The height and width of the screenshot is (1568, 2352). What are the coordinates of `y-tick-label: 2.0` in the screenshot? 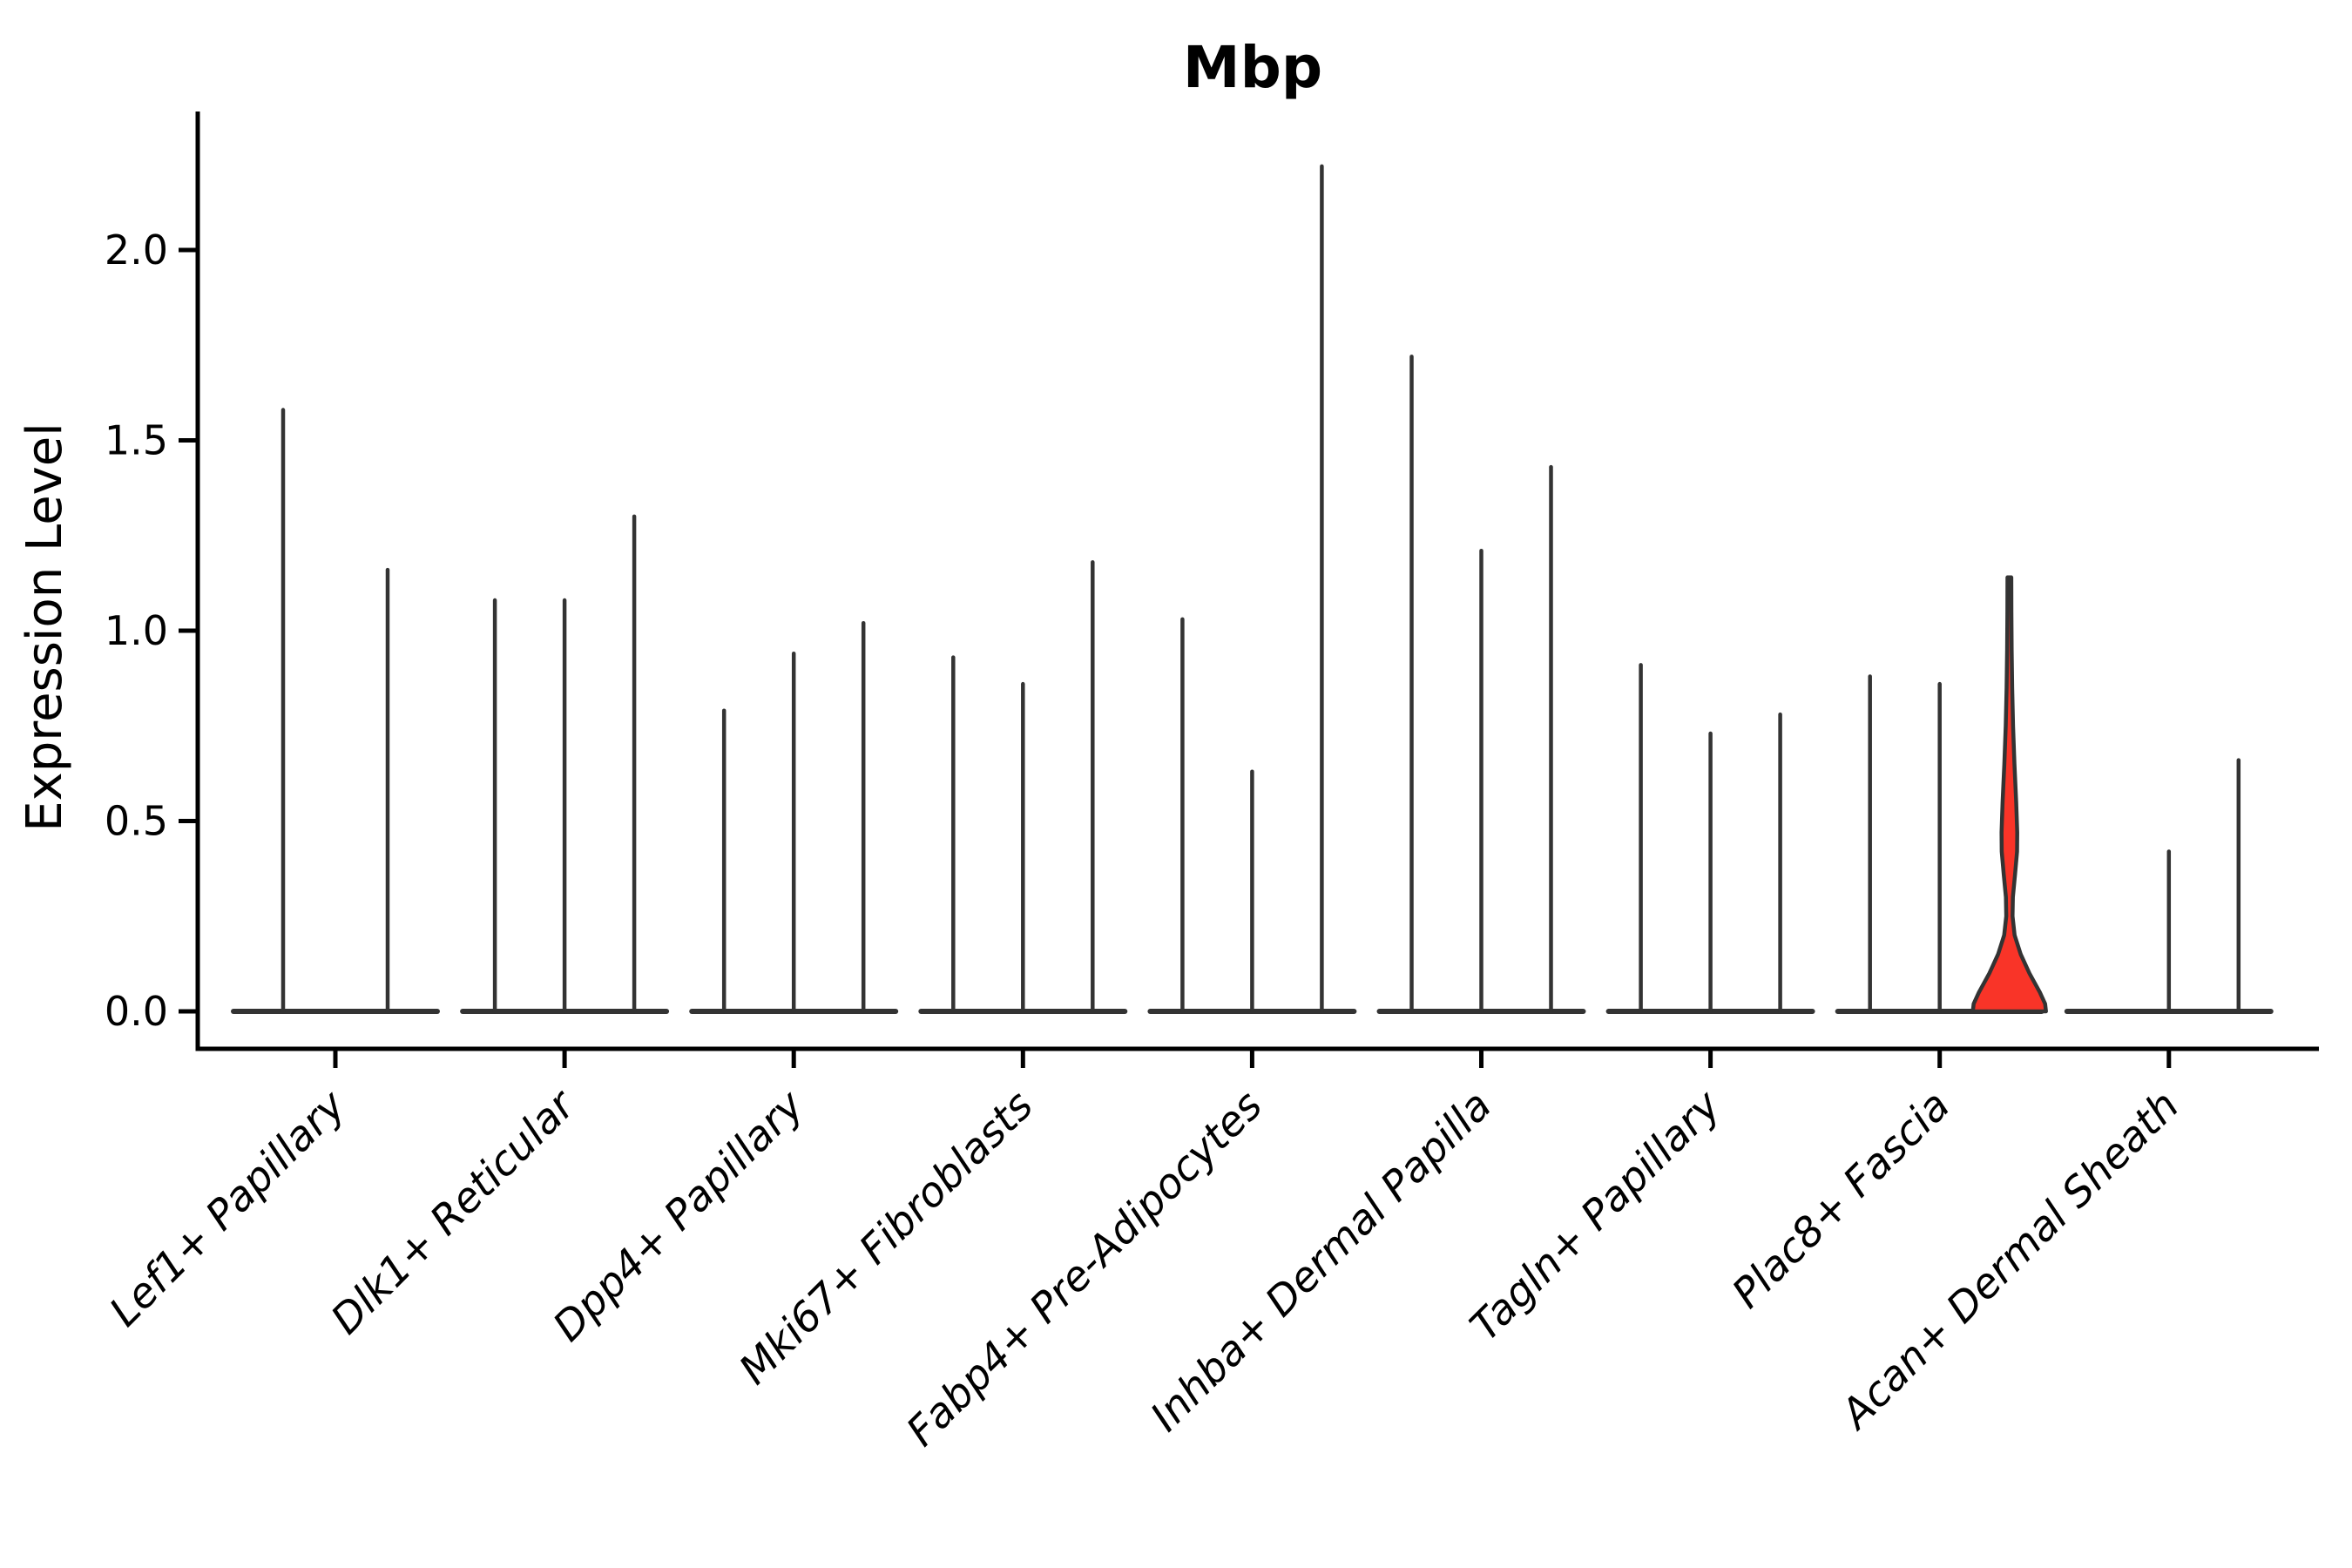 It's located at (136, 250).